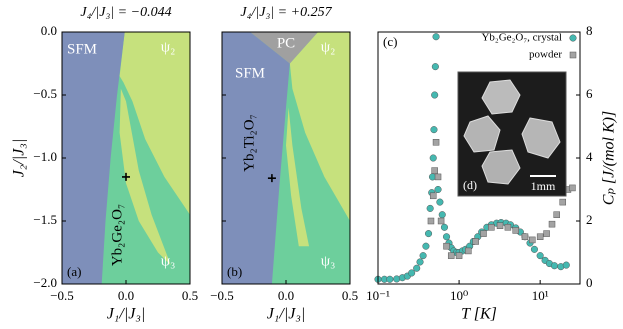 This screenshot has height=329, width=623. What do you see at coordinates (589, 282) in the screenshot?
I see `y-tick-label: 0` at bounding box center [589, 282].